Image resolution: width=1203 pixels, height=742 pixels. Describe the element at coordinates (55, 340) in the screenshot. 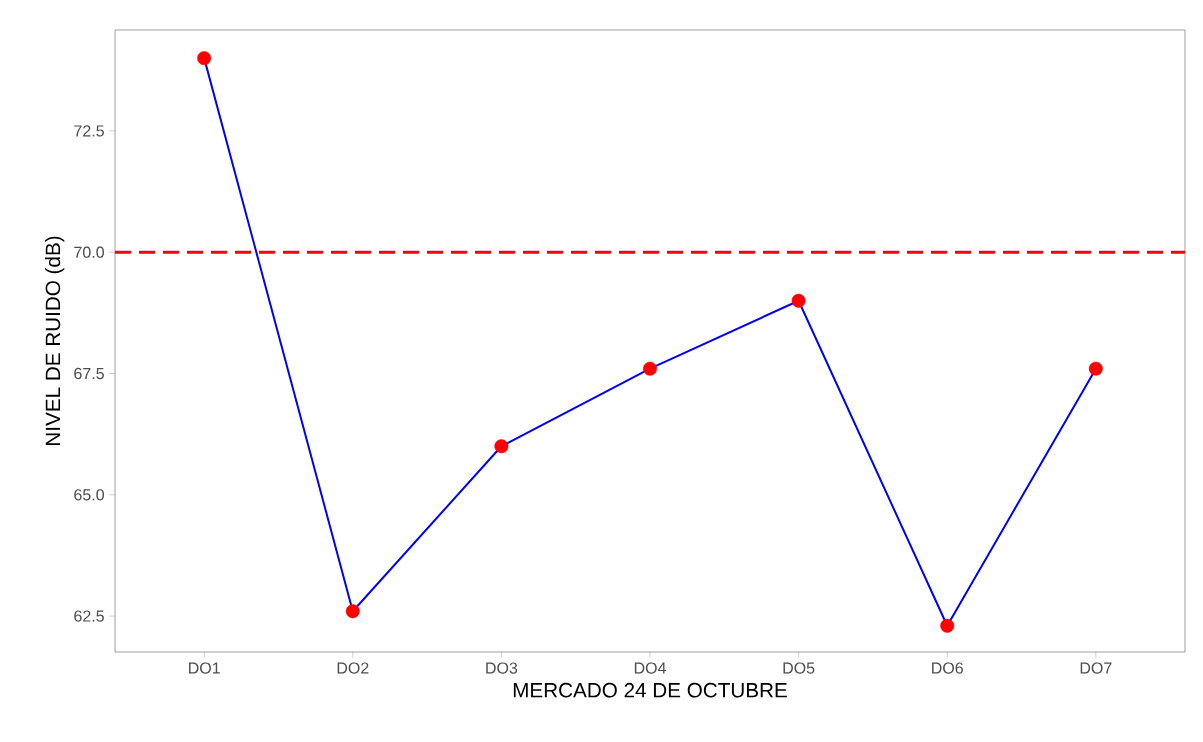

I see `y-axis-title: NIVEL DE RUIDO (dB)` at that location.